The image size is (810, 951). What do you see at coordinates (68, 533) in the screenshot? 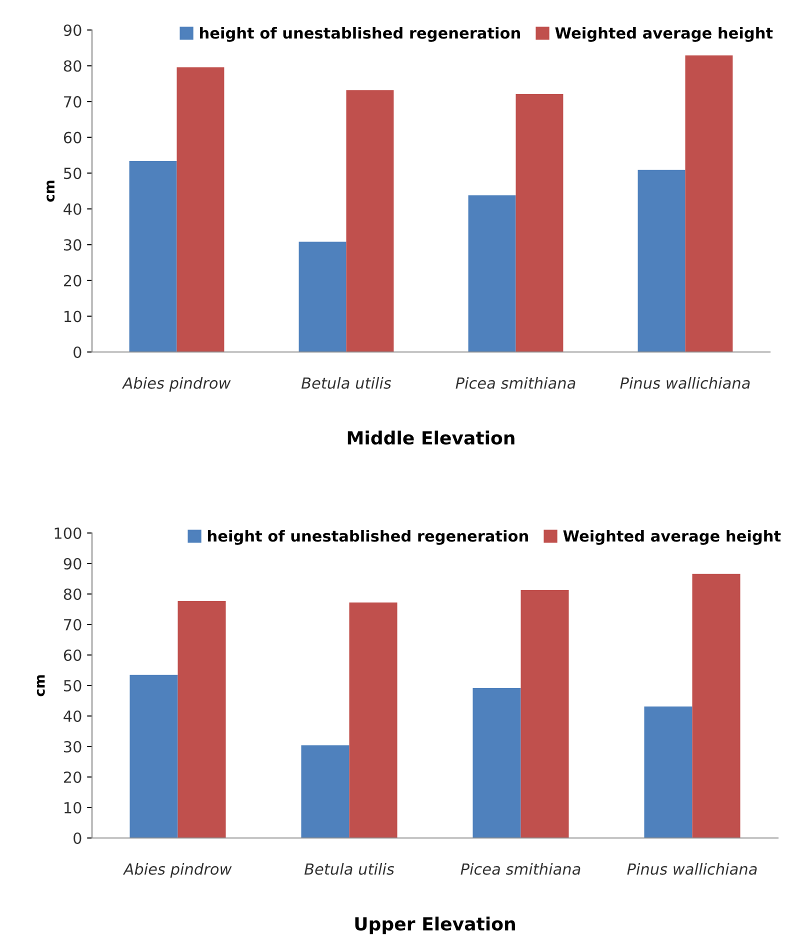
I see `y-tick-label: 100` at bounding box center [68, 533].